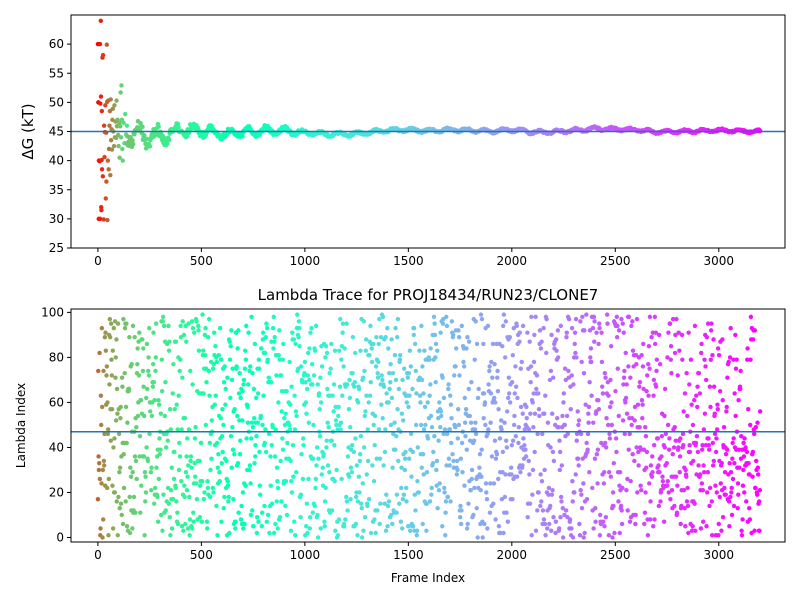 The height and width of the screenshot is (604, 800). Describe the element at coordinates (414, 552) in the screenshot. I see `lambda-x-ticks: 0 500 1000 1500 2000 2500 3000` at that location.